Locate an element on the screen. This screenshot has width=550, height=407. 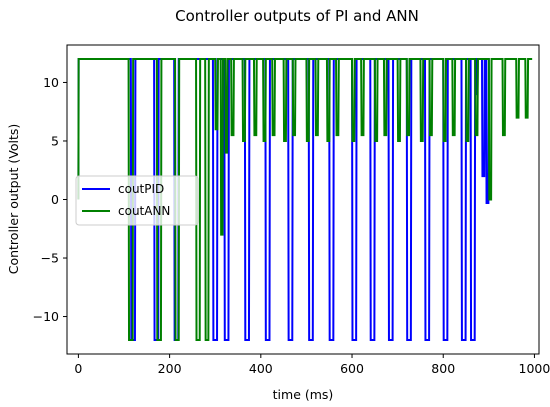
y-tick-label: 5 is located at coordinates (55, 140).